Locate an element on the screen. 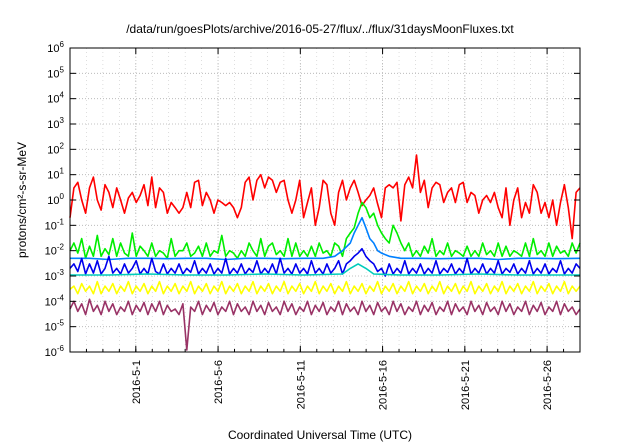 This screenshot has height=448, width=640. y-tick-label: 10⁻⁴ is located at coordinates (55, 300).